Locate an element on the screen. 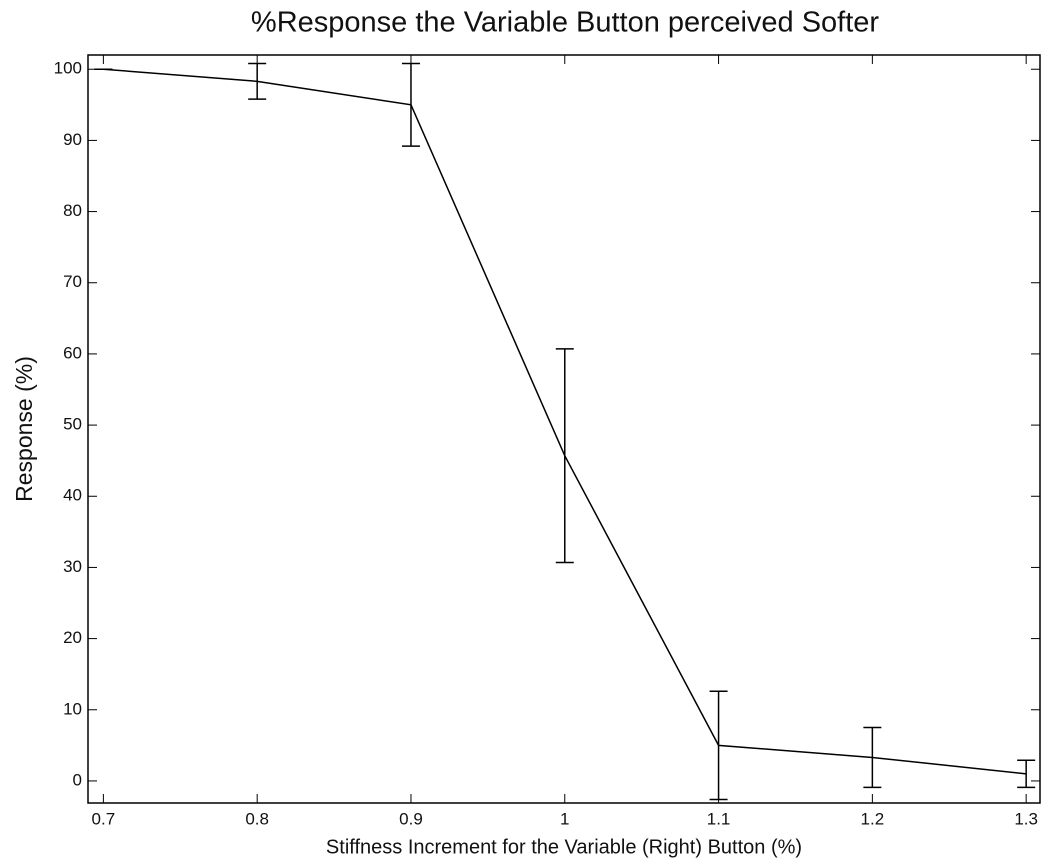 This screenshot has width=1049, height=865. y-tick-label: 20 is located at coordinates (72, 637).